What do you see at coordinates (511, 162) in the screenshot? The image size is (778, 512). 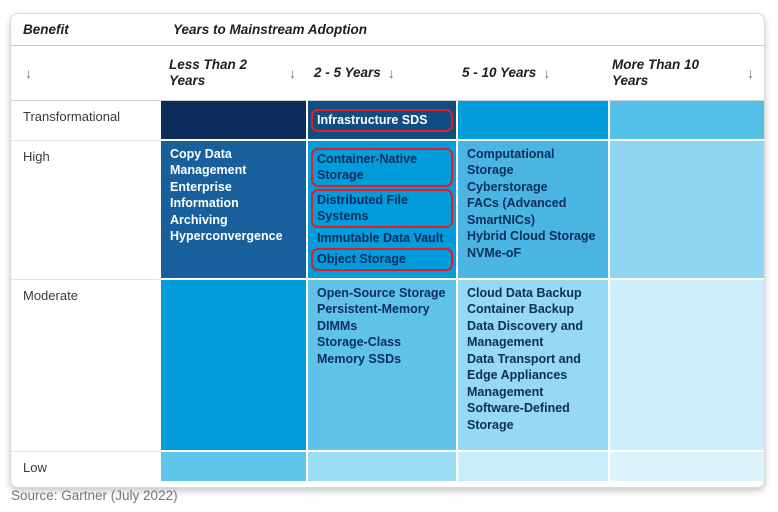 I see `tech-item: Computational Storage` at bounding box center [511, 162].